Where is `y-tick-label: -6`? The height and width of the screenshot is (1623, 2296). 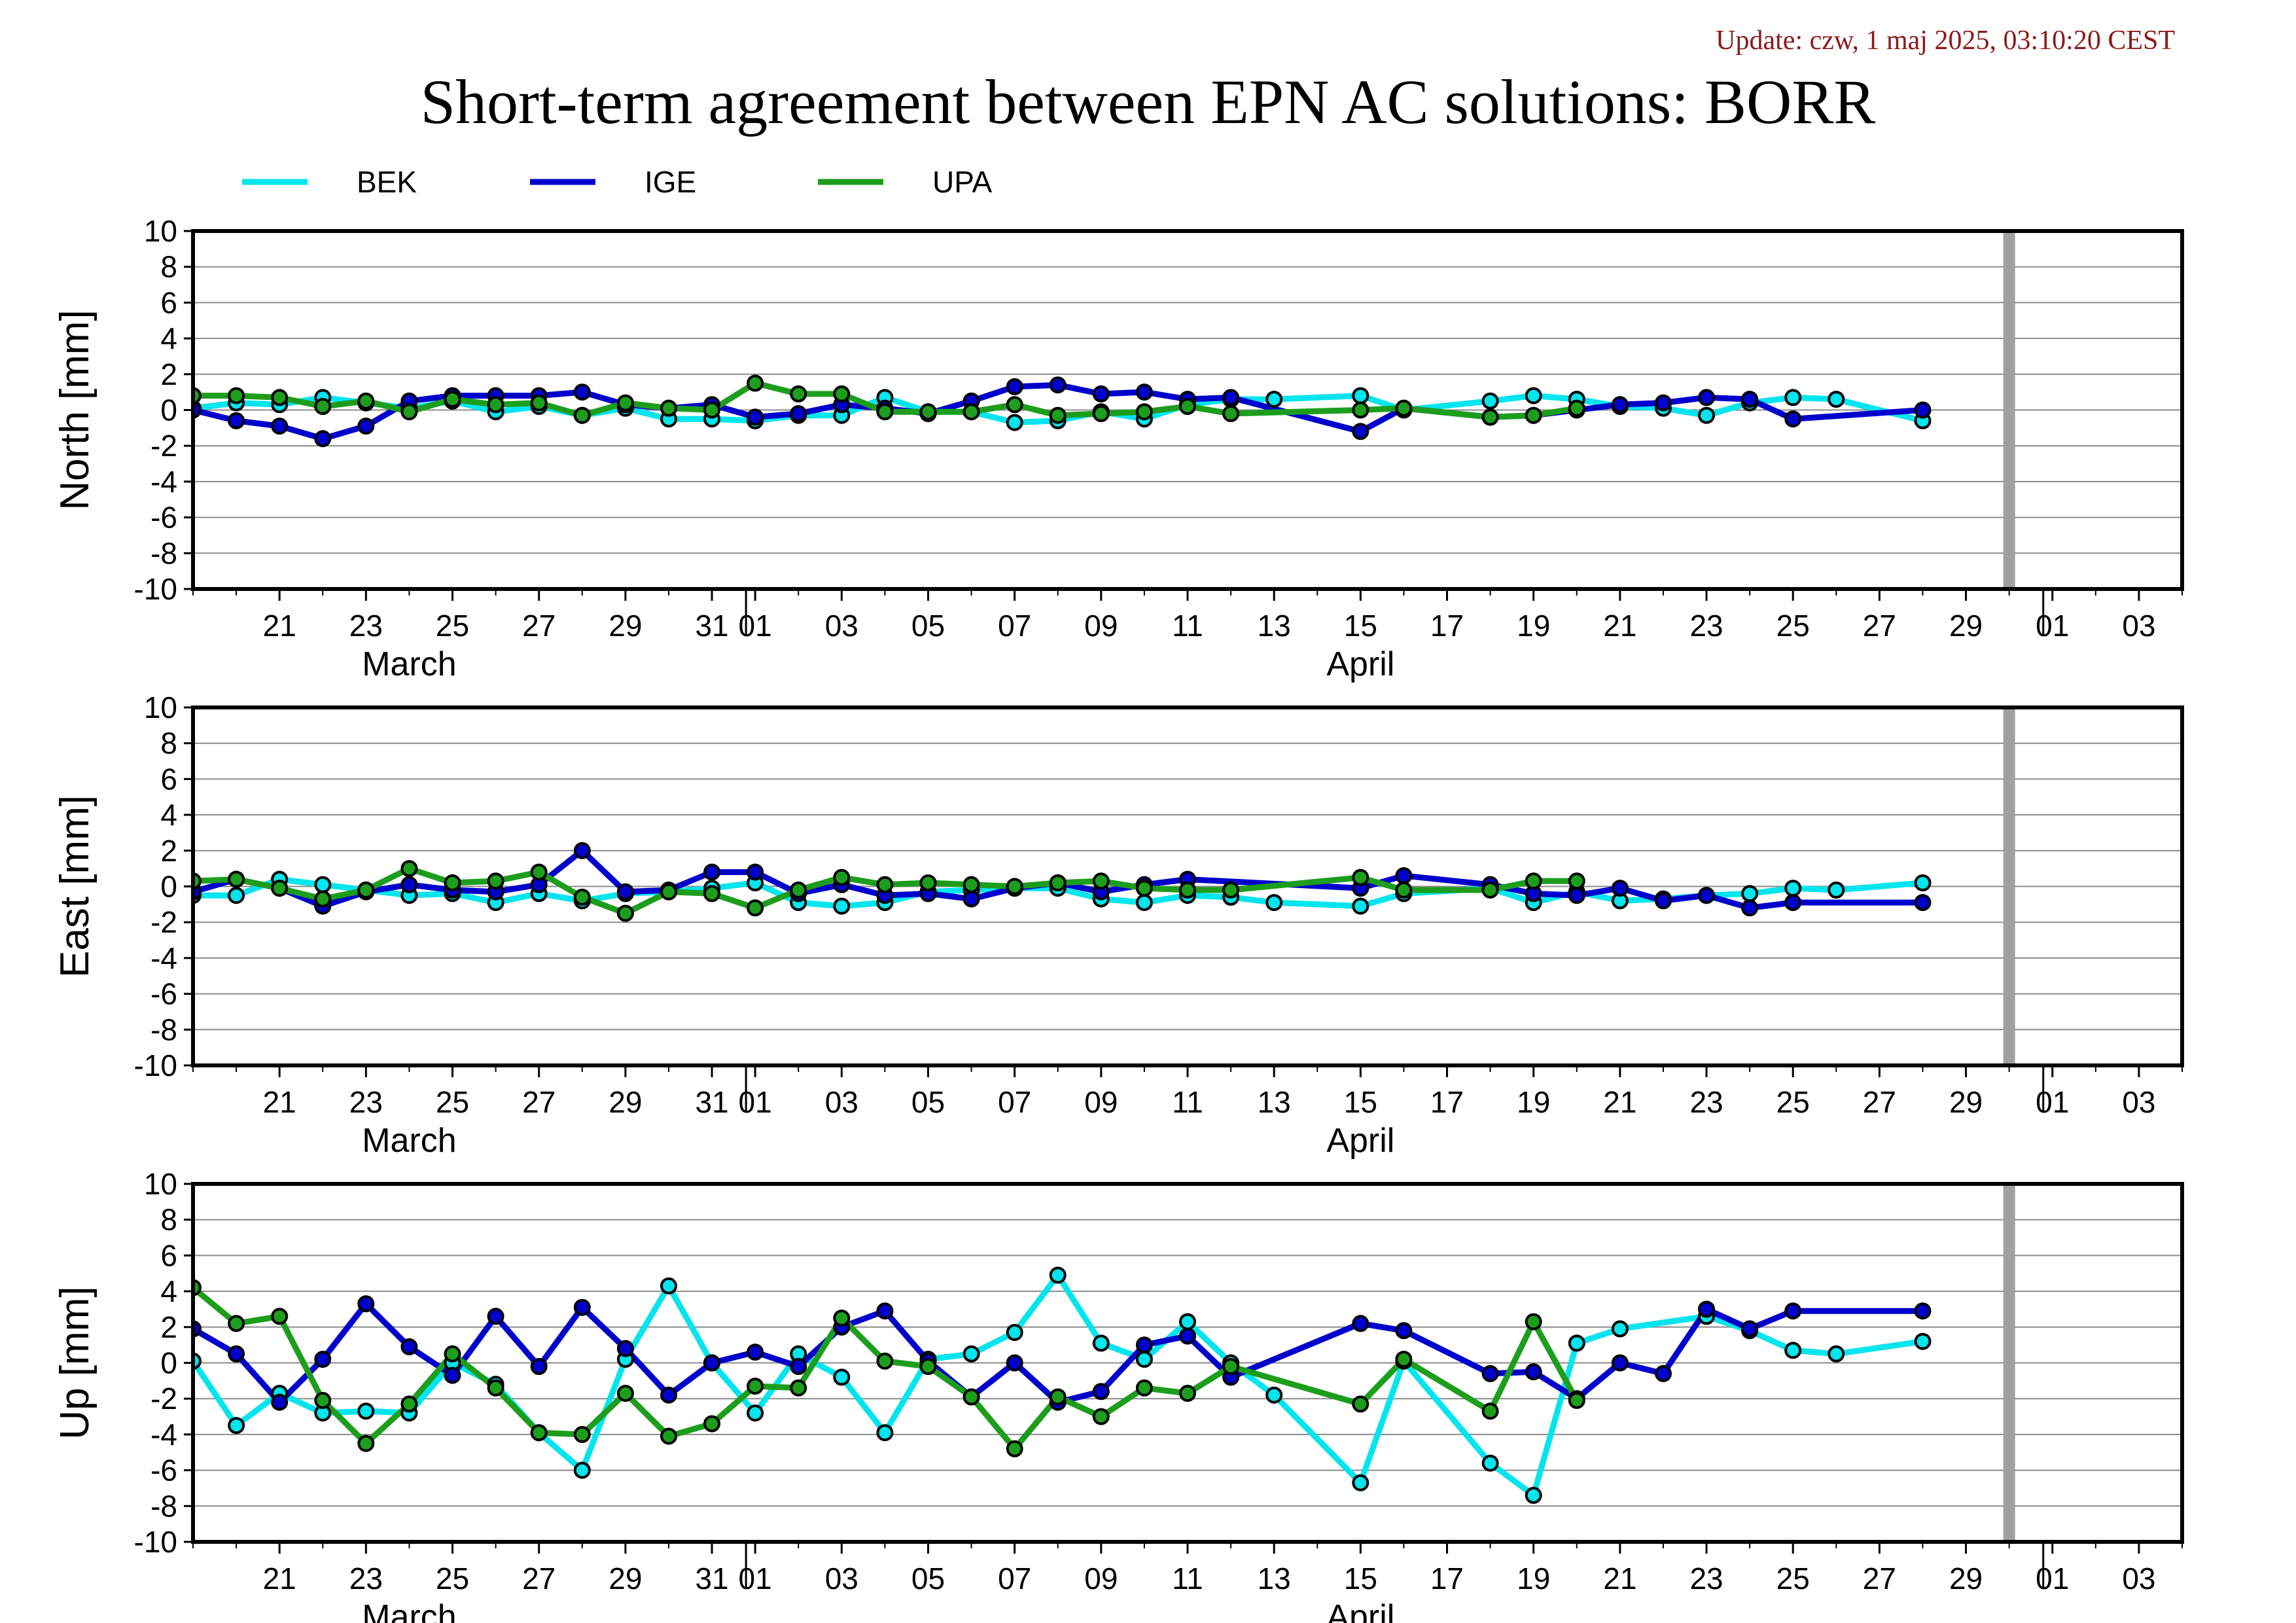
y-tick-label: -6 is located at coordinates (164, 994).